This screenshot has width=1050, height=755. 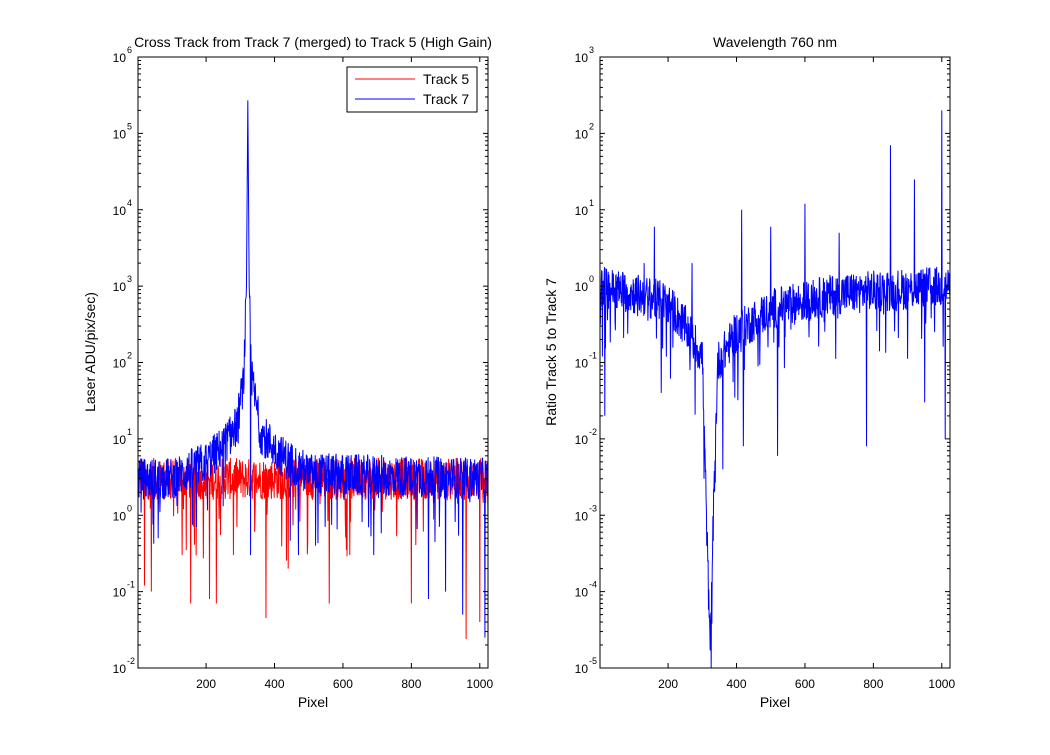 I want to click on left-y-tick-label-7: 10, so click(x=120, y=134).